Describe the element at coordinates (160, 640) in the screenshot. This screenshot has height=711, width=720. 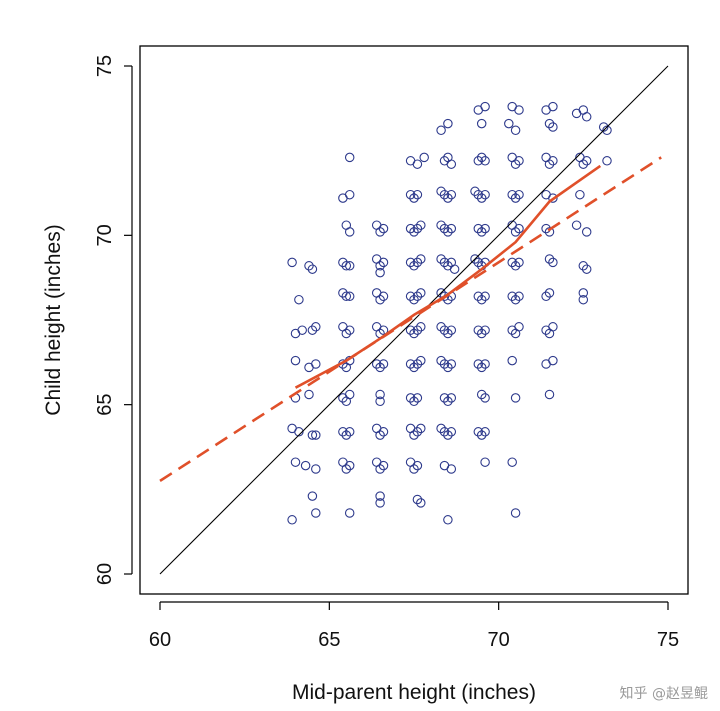
I see `x-tick-label: 60` at that location.